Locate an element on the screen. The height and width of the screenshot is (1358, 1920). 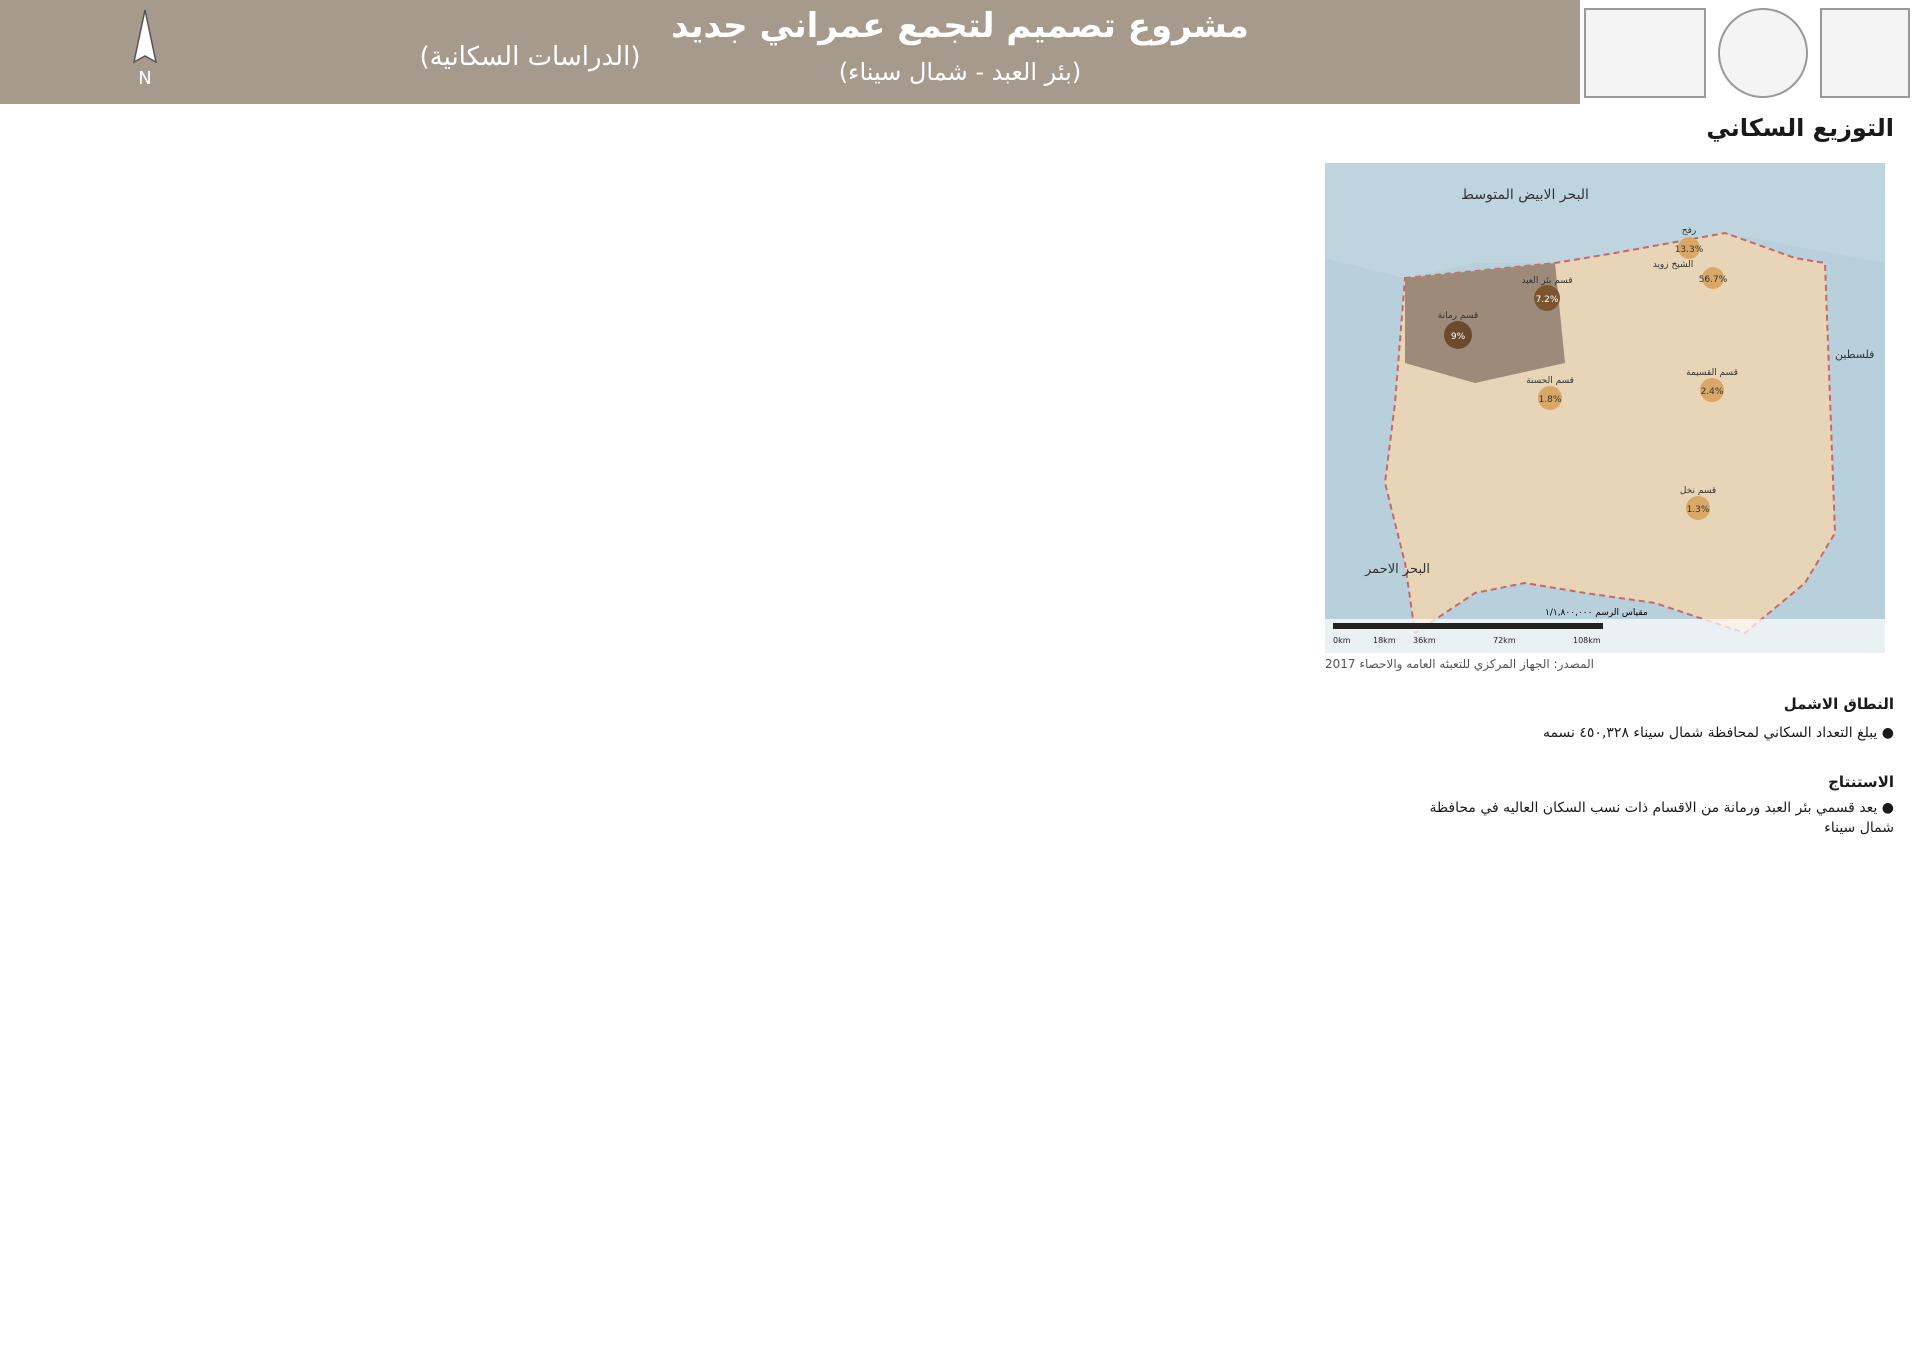
svg-text: 18km is located at coordinates (1384, 640).